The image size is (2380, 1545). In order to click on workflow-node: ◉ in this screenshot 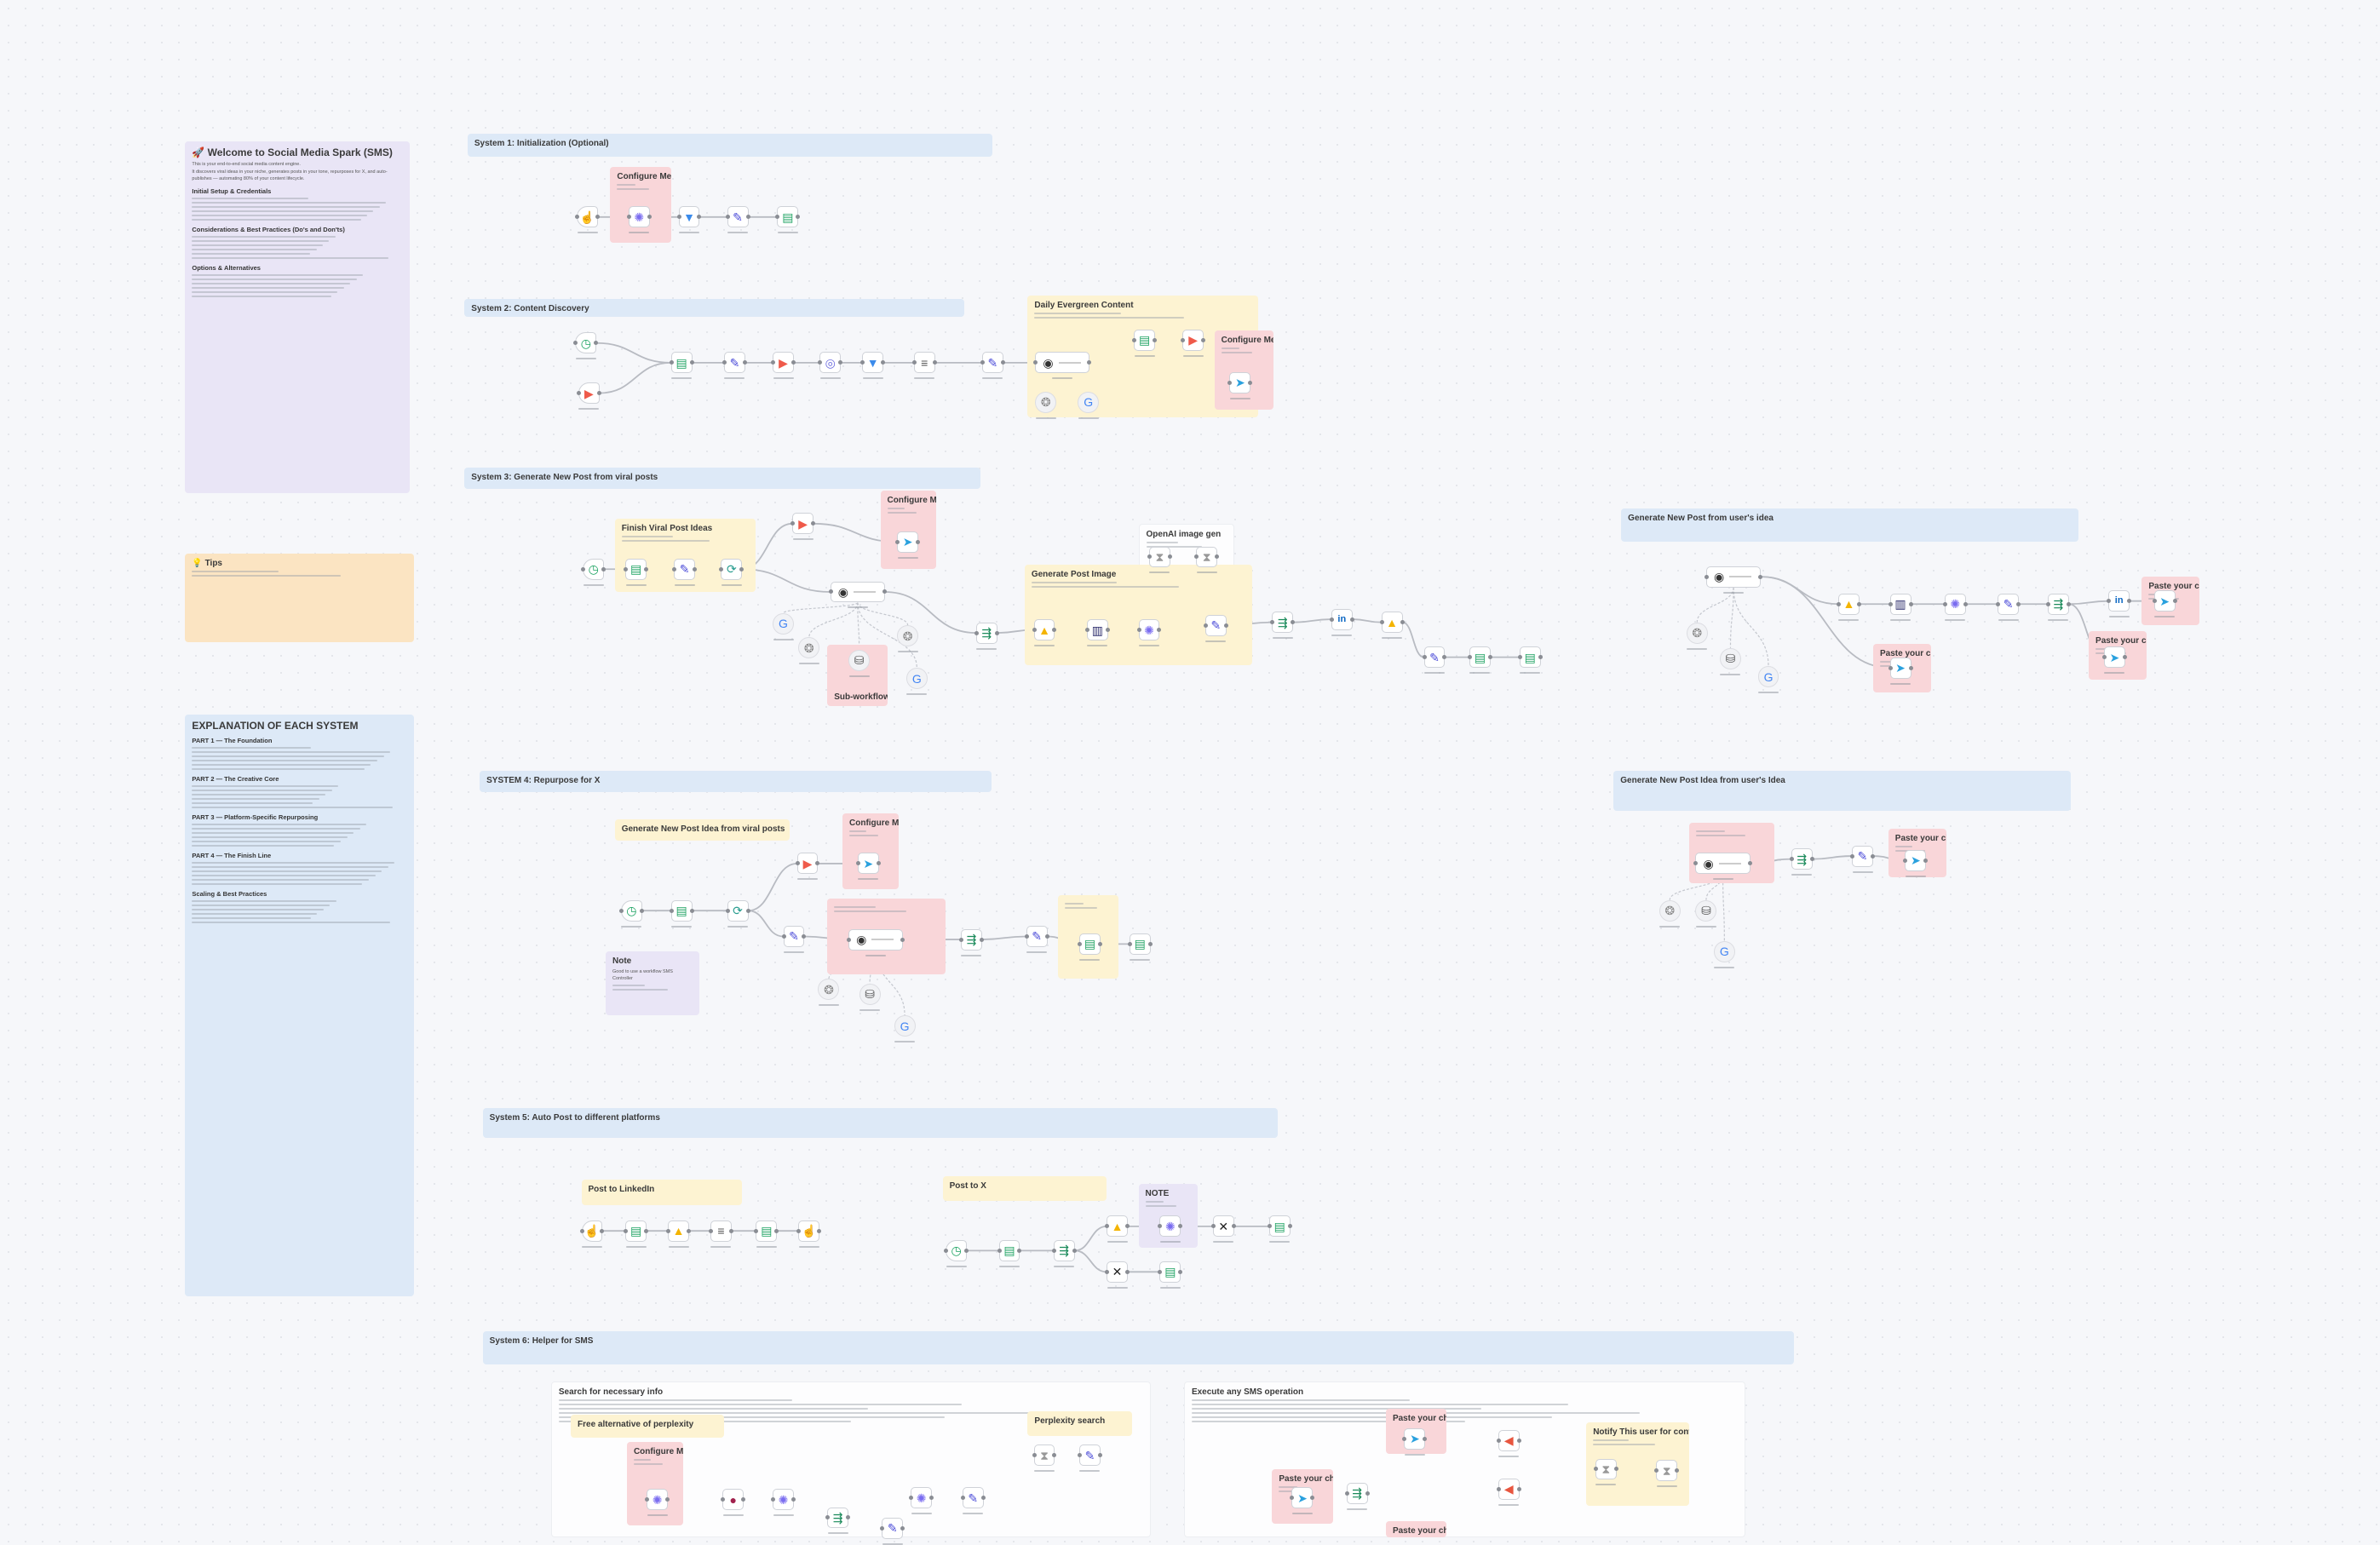, I will do `click(1734, 577)`.